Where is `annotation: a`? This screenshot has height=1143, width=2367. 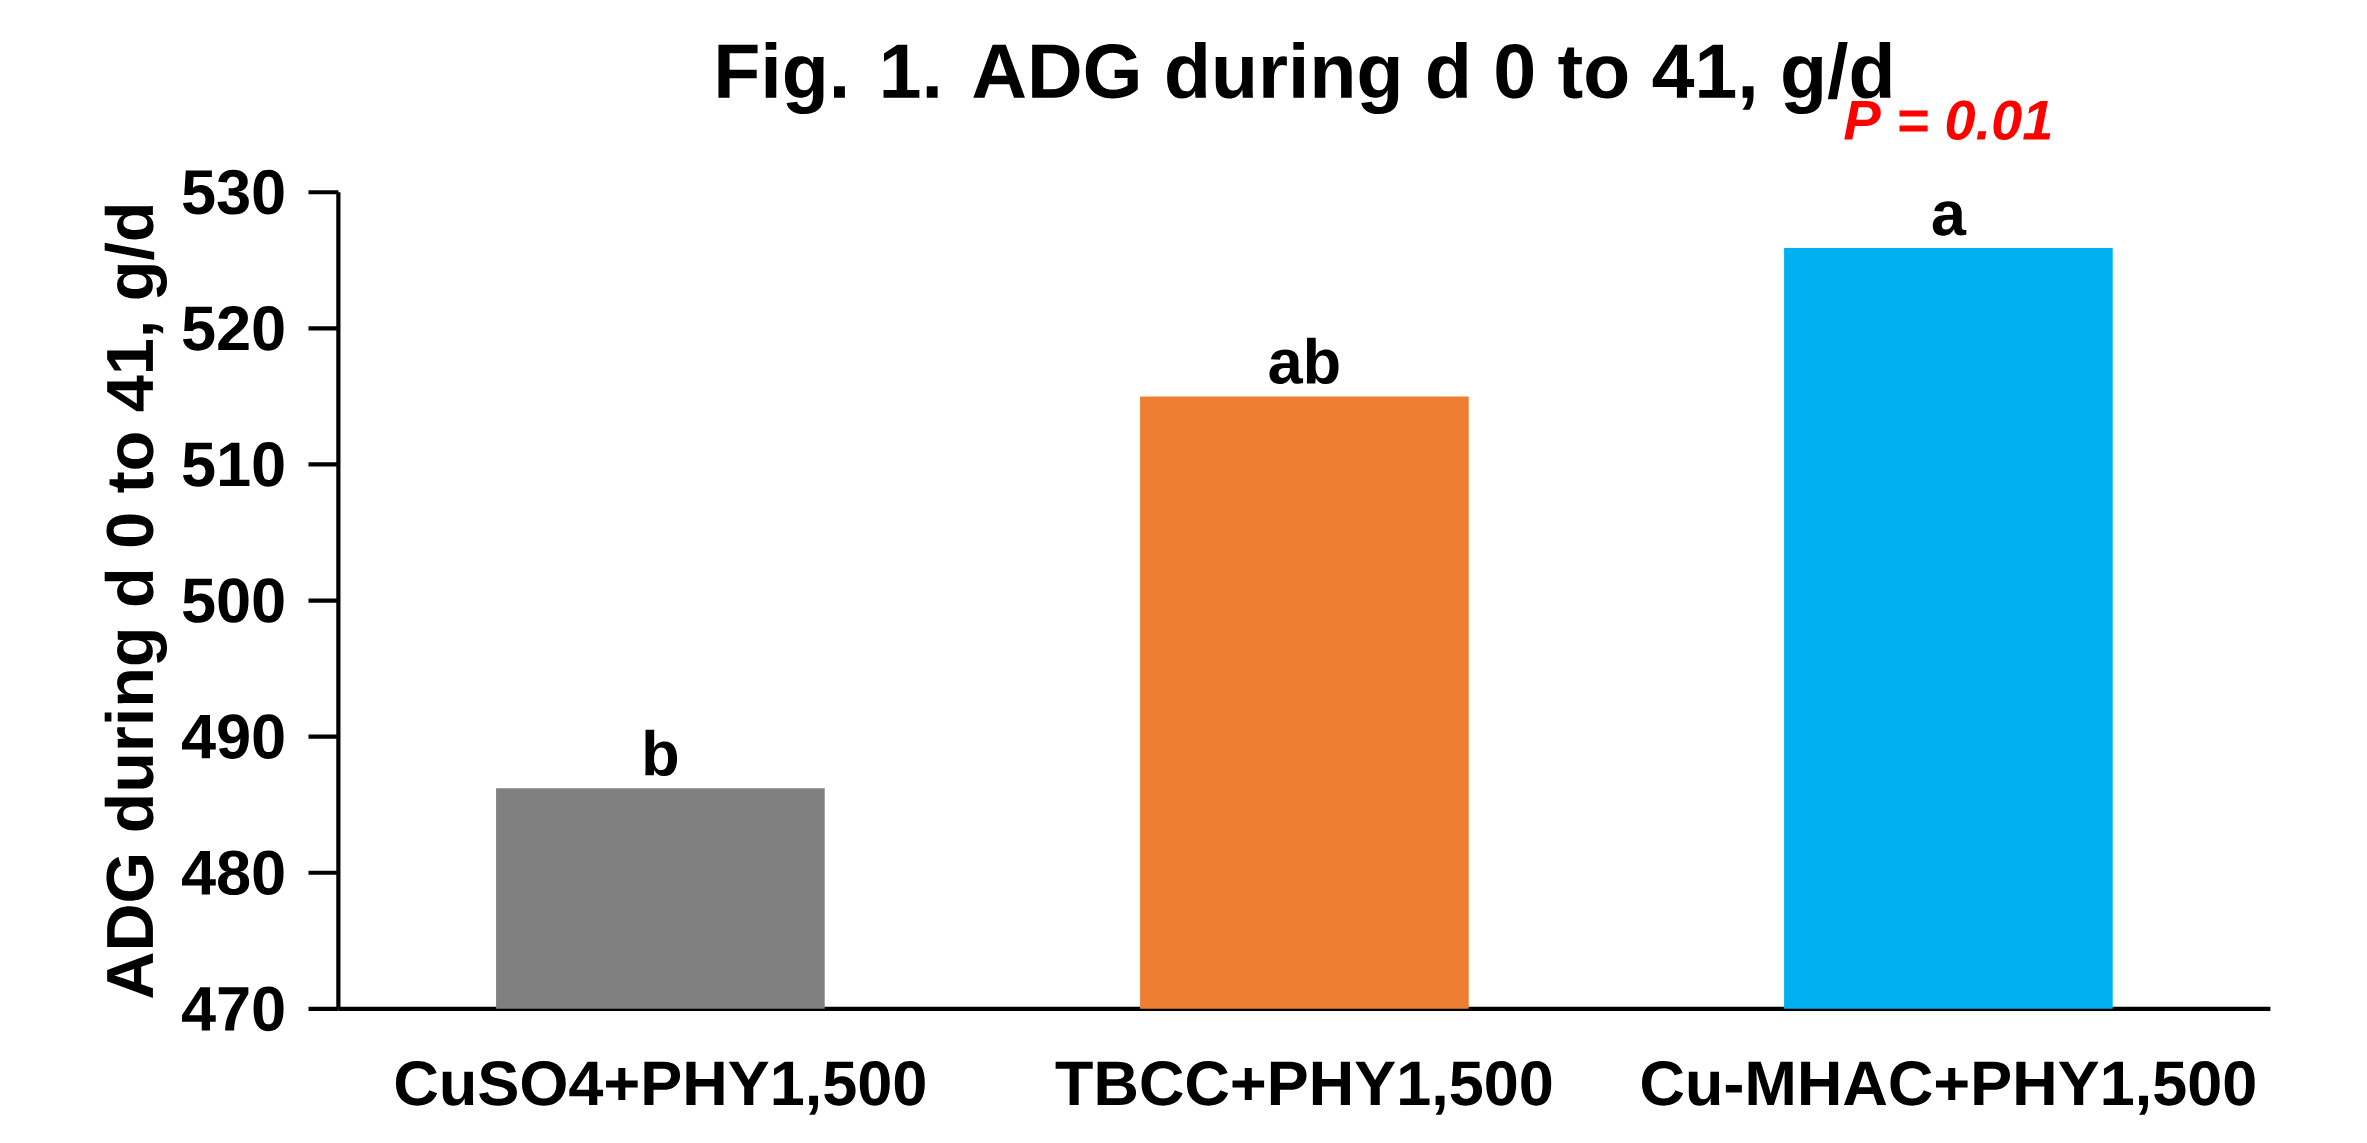
annotation: a is located at coordinates (1949, 218).